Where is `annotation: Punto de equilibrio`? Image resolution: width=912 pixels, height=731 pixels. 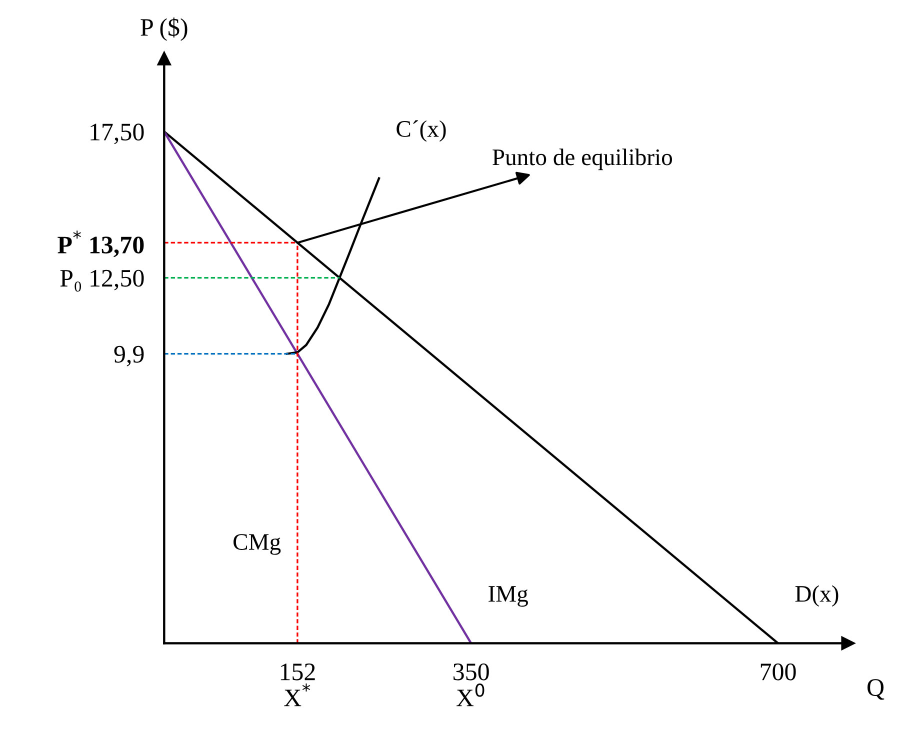 annotation: Punto de equilibrio is located at coordinates (582, 159).